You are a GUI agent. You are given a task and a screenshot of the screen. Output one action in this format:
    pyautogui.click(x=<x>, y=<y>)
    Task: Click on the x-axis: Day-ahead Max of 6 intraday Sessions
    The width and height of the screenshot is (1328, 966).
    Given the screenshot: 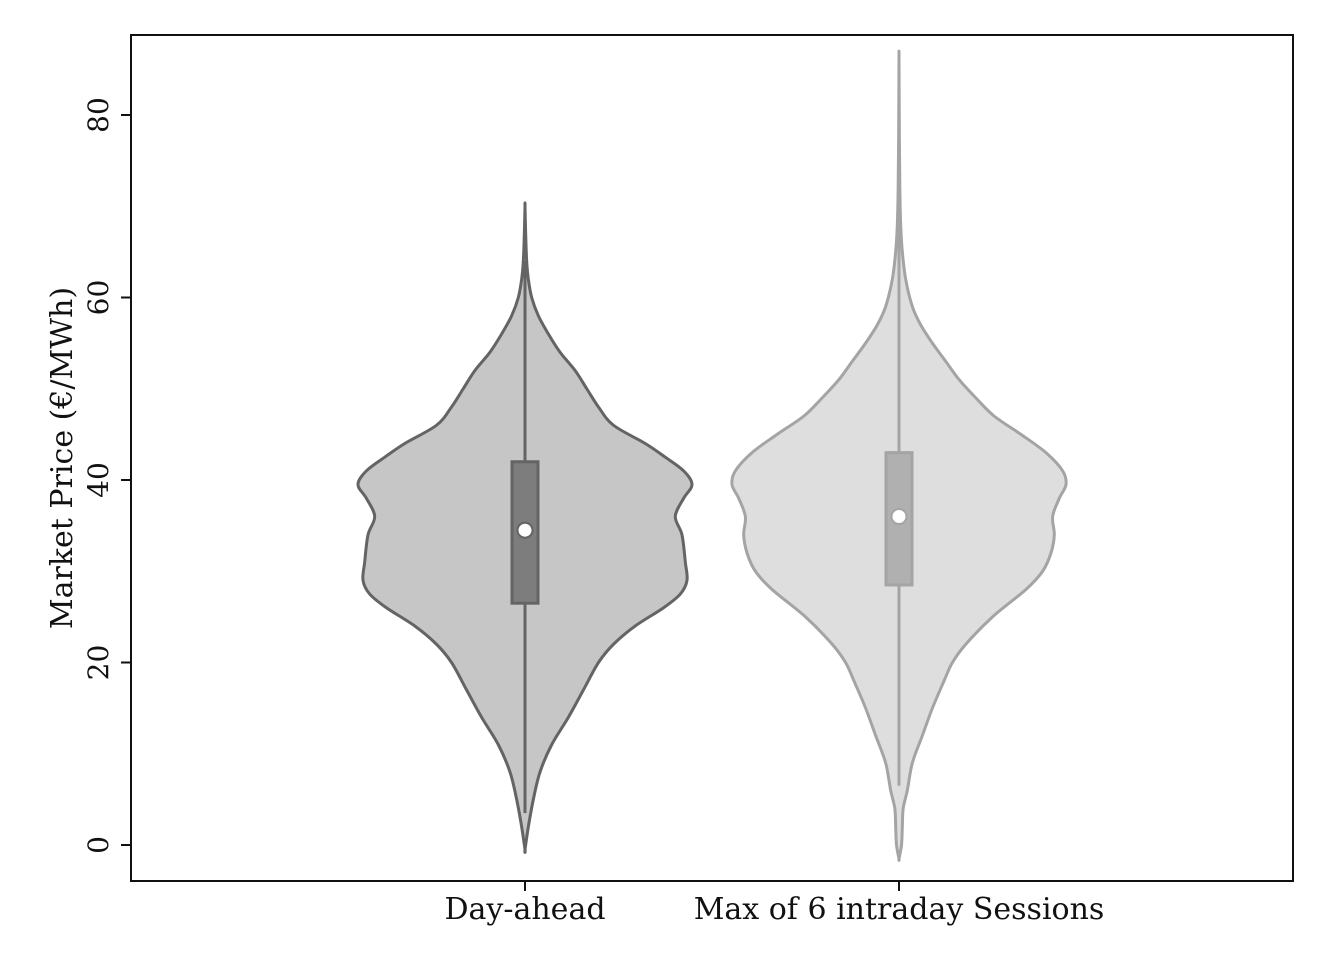 What is the action you would take?
    pyautogui.click(x=774, y=904)
    